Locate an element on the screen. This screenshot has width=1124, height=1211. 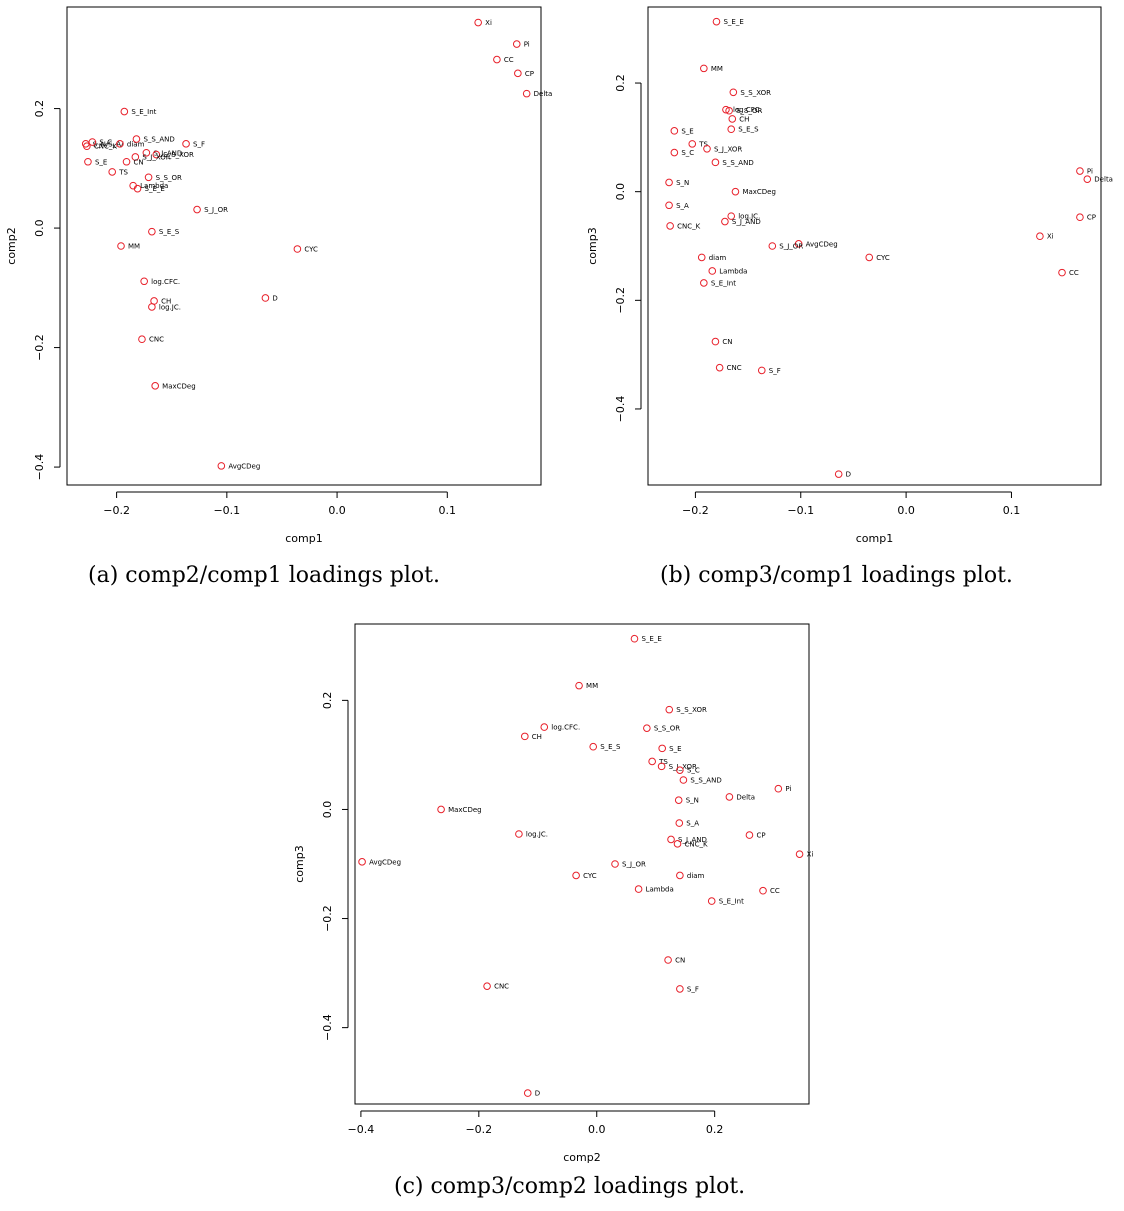
data-point-label: S_N is located at coordinates (682, 183).